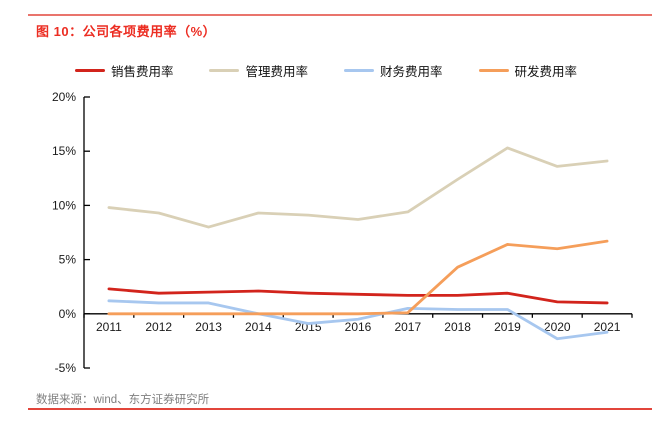 This screenshot has height=428, width=652. I want to click on svg-text: 2017, so click(407, 327).